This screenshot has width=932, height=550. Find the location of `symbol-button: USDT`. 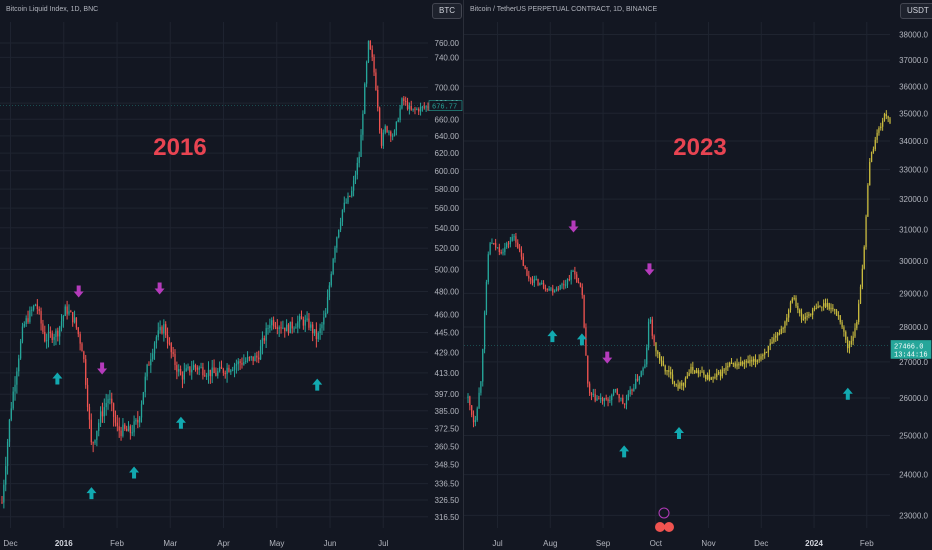

symbol-button: USDT is located at coordinates (916, 11).